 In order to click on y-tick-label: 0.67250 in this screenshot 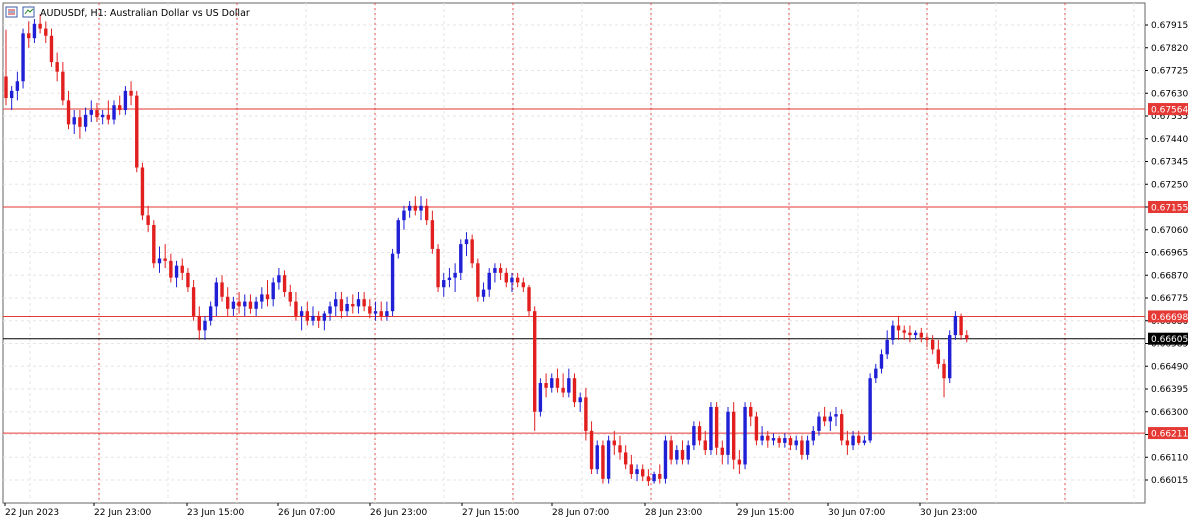, I will do `click(1169, 185)`.